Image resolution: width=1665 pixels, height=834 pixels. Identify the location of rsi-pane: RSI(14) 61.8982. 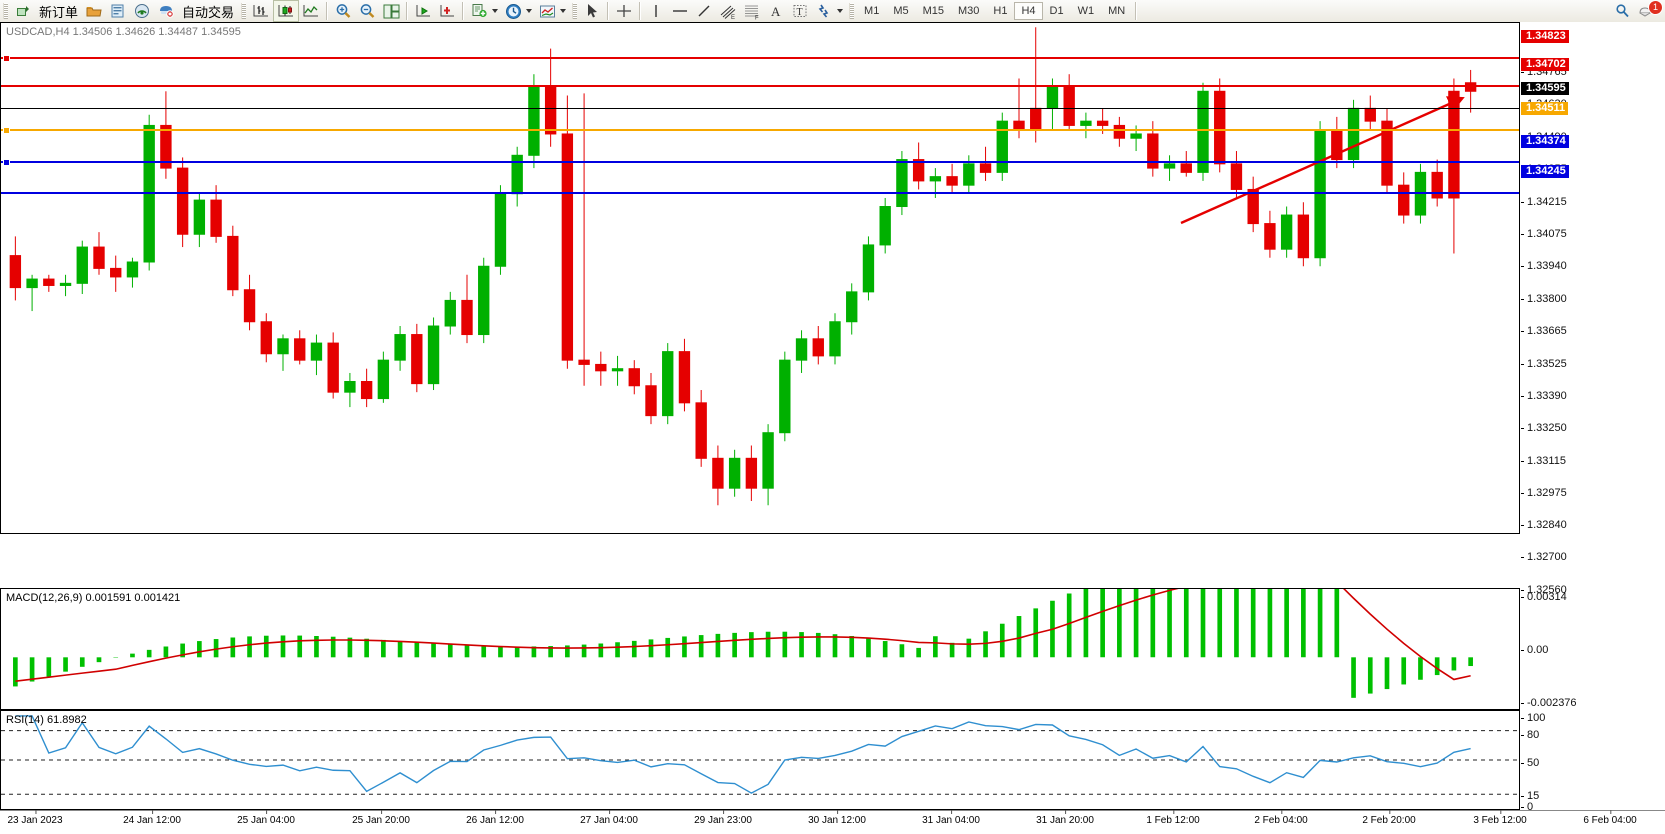
(760, 760).